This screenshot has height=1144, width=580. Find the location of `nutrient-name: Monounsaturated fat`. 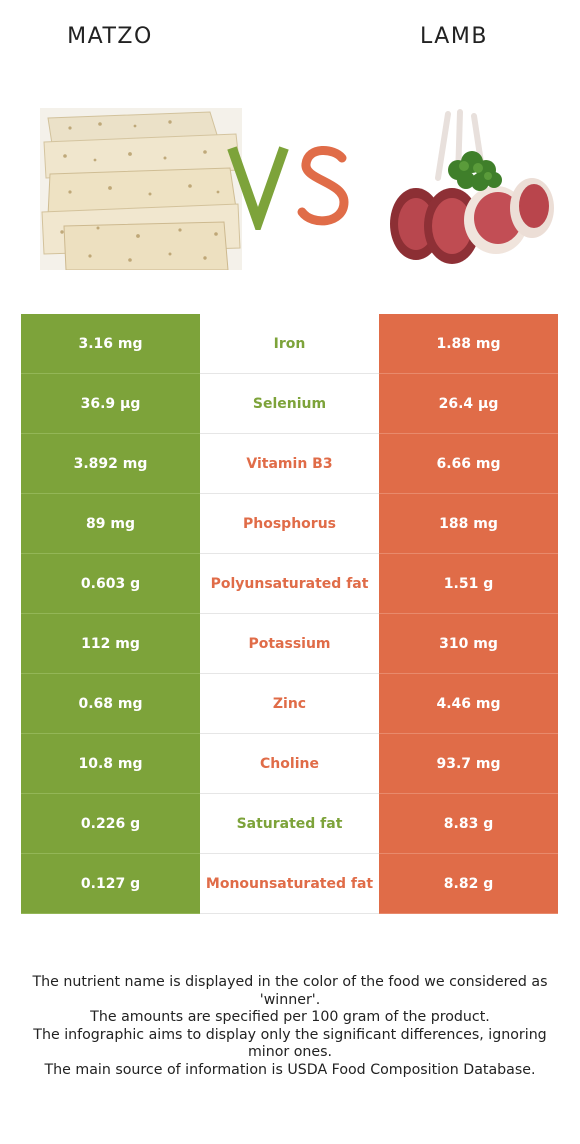

nutrient-name: Monounsaturated fat is located at coordinates (289, 883).